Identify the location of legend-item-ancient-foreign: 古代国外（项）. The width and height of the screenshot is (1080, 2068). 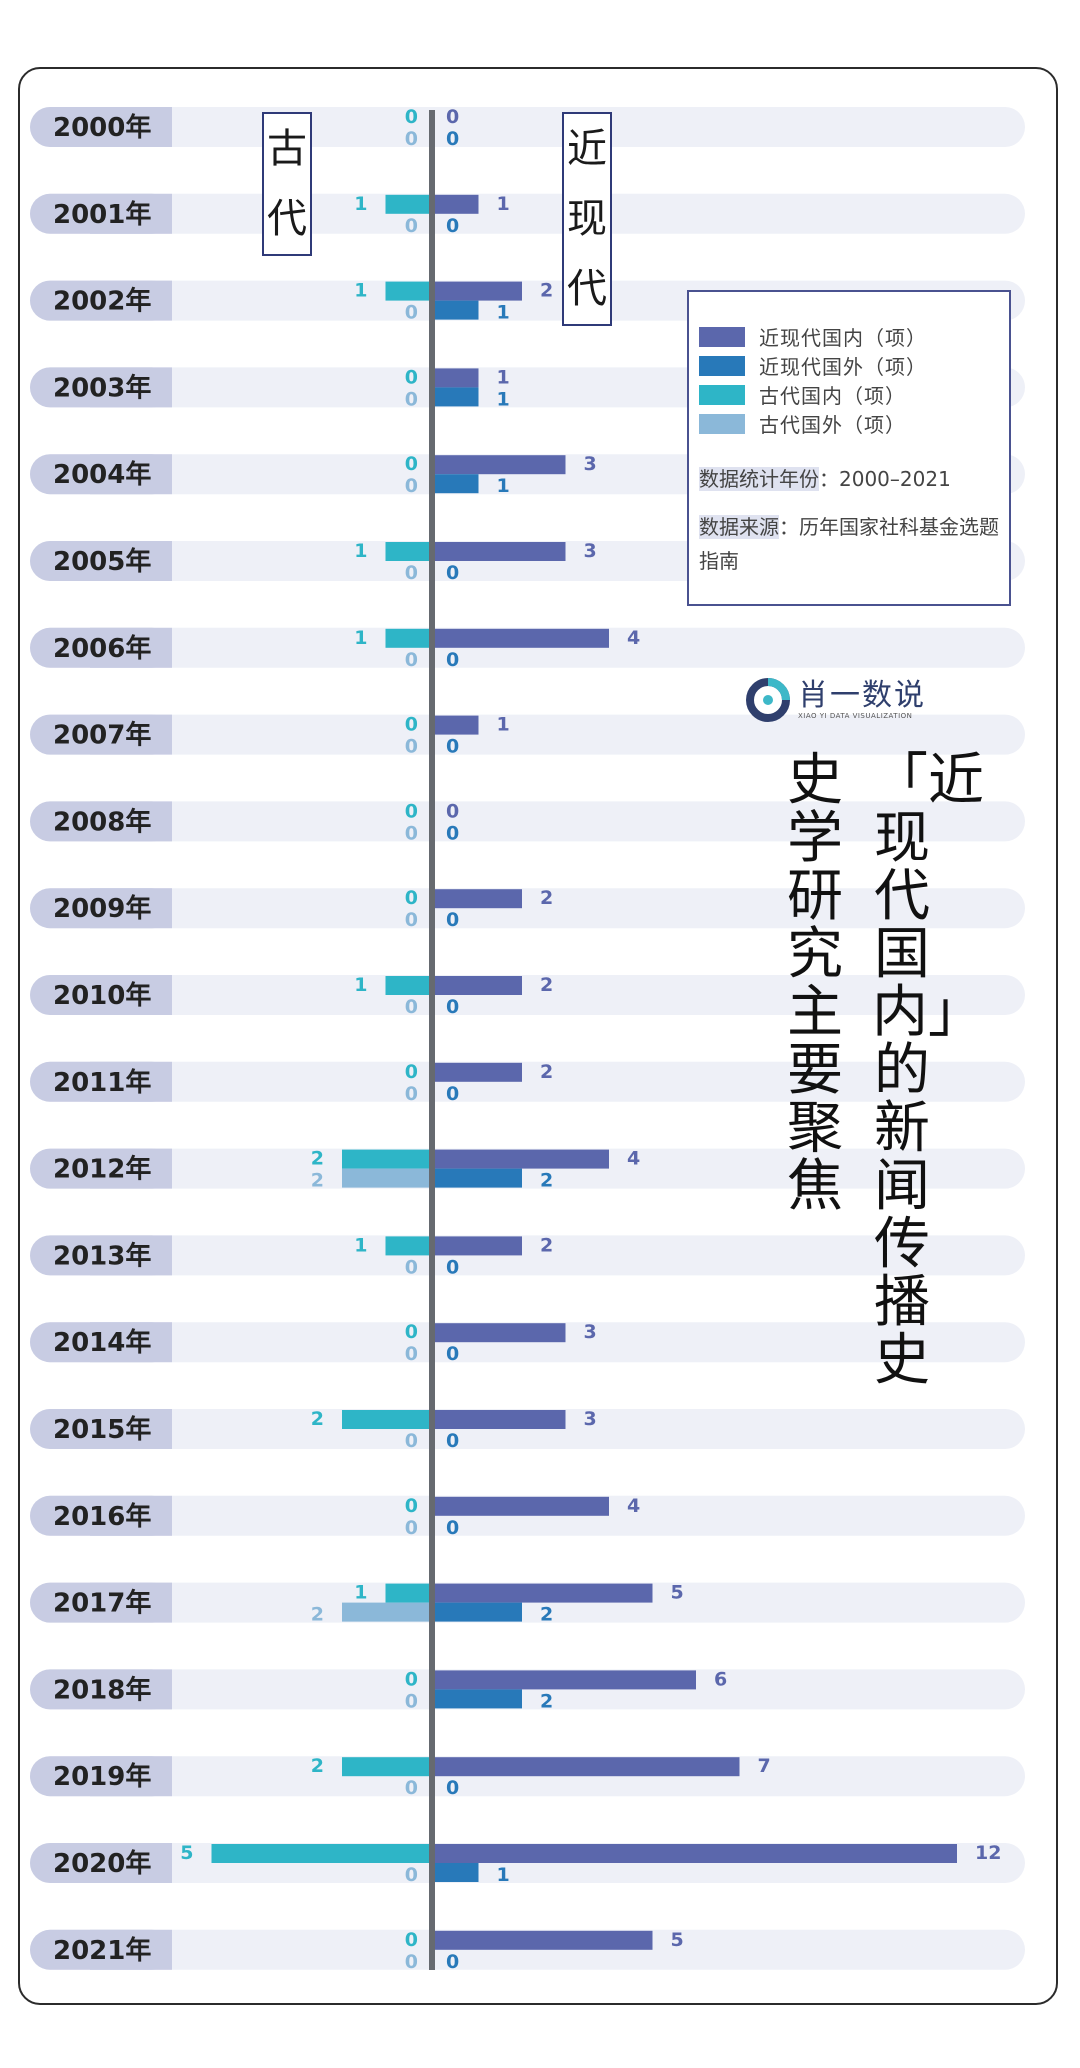
(854, 423).